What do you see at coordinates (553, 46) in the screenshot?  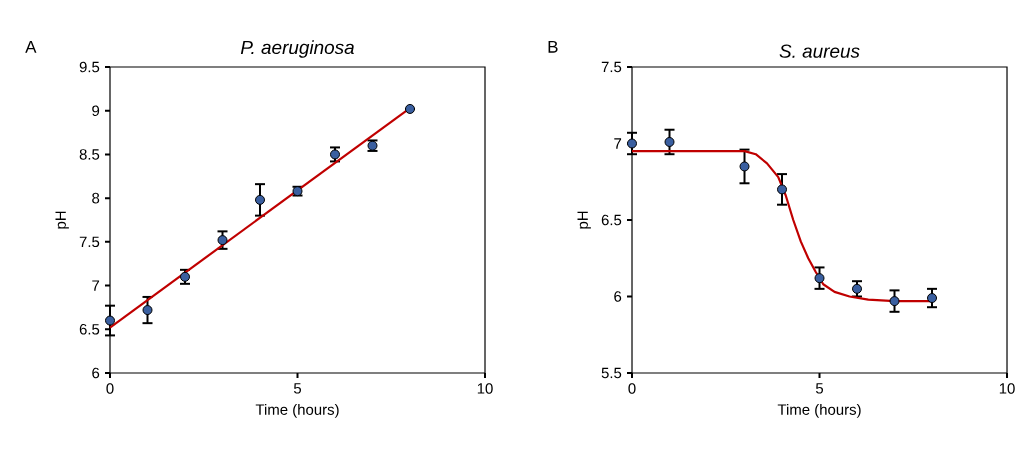 I see `text: B` at bounding box center [553, 46].